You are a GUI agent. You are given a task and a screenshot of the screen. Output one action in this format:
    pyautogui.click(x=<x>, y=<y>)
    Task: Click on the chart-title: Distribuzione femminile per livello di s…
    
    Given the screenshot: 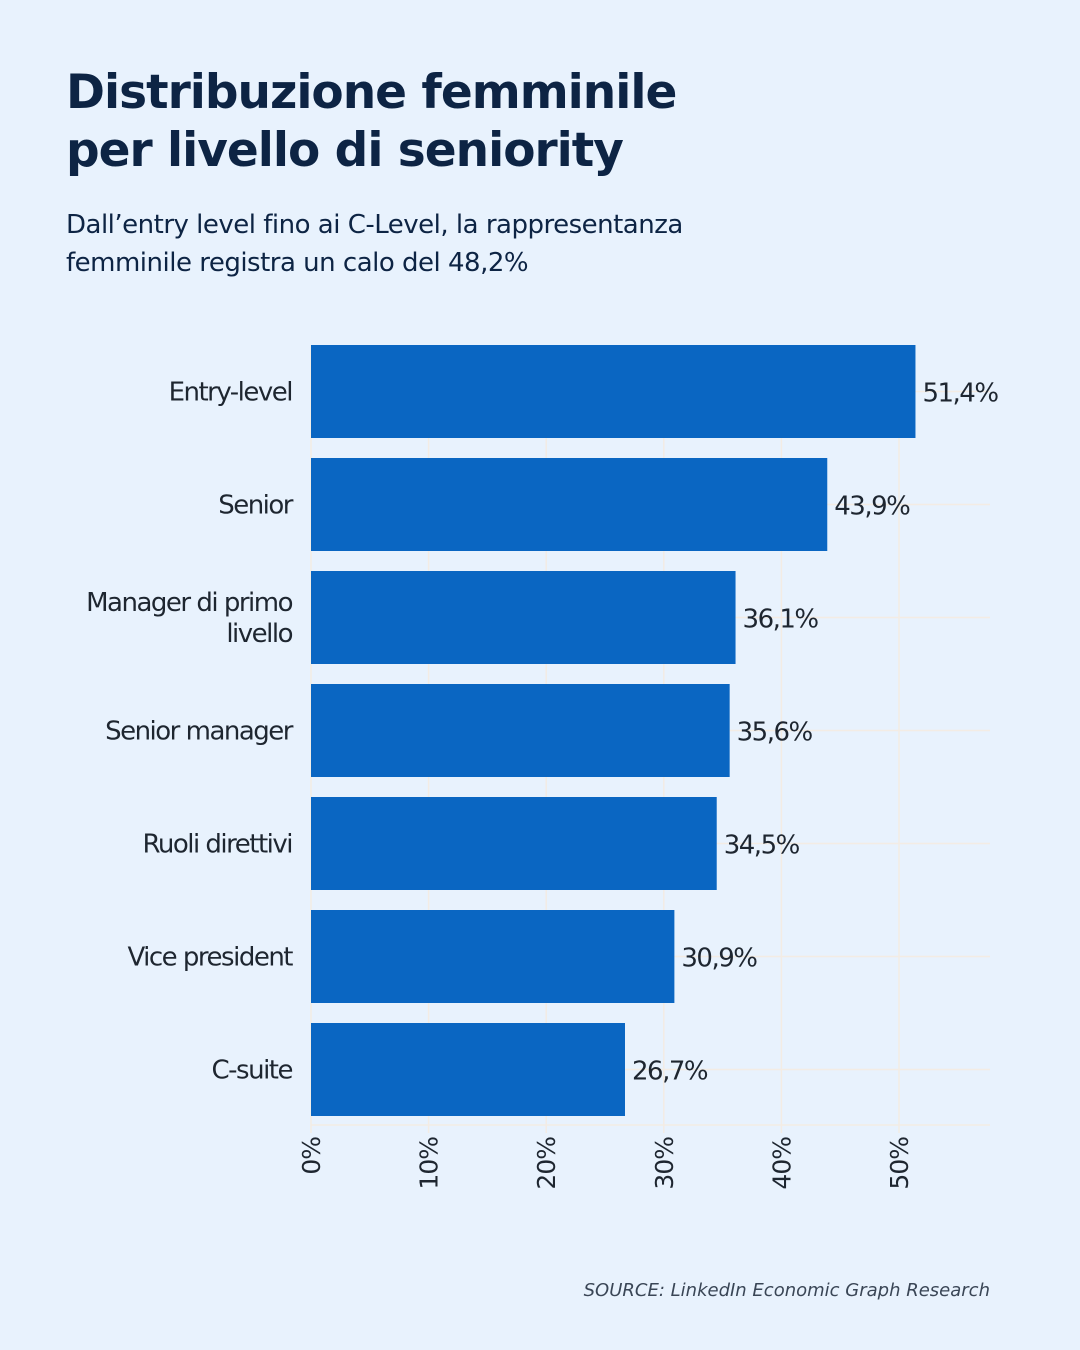 What is the action you would take?
    pyautogui.click(x=371, y=122)
    